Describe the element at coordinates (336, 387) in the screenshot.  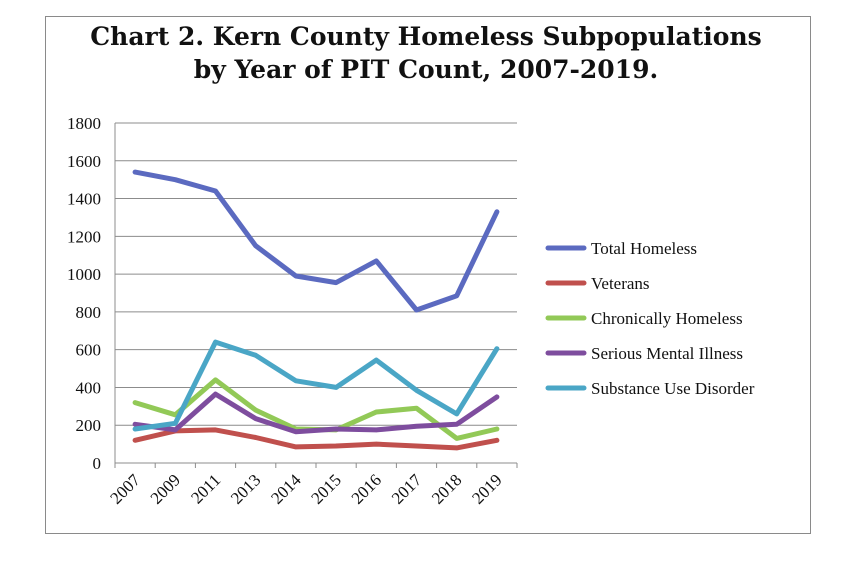
I see `data-point-substance-use-disorder-2015` at that location.